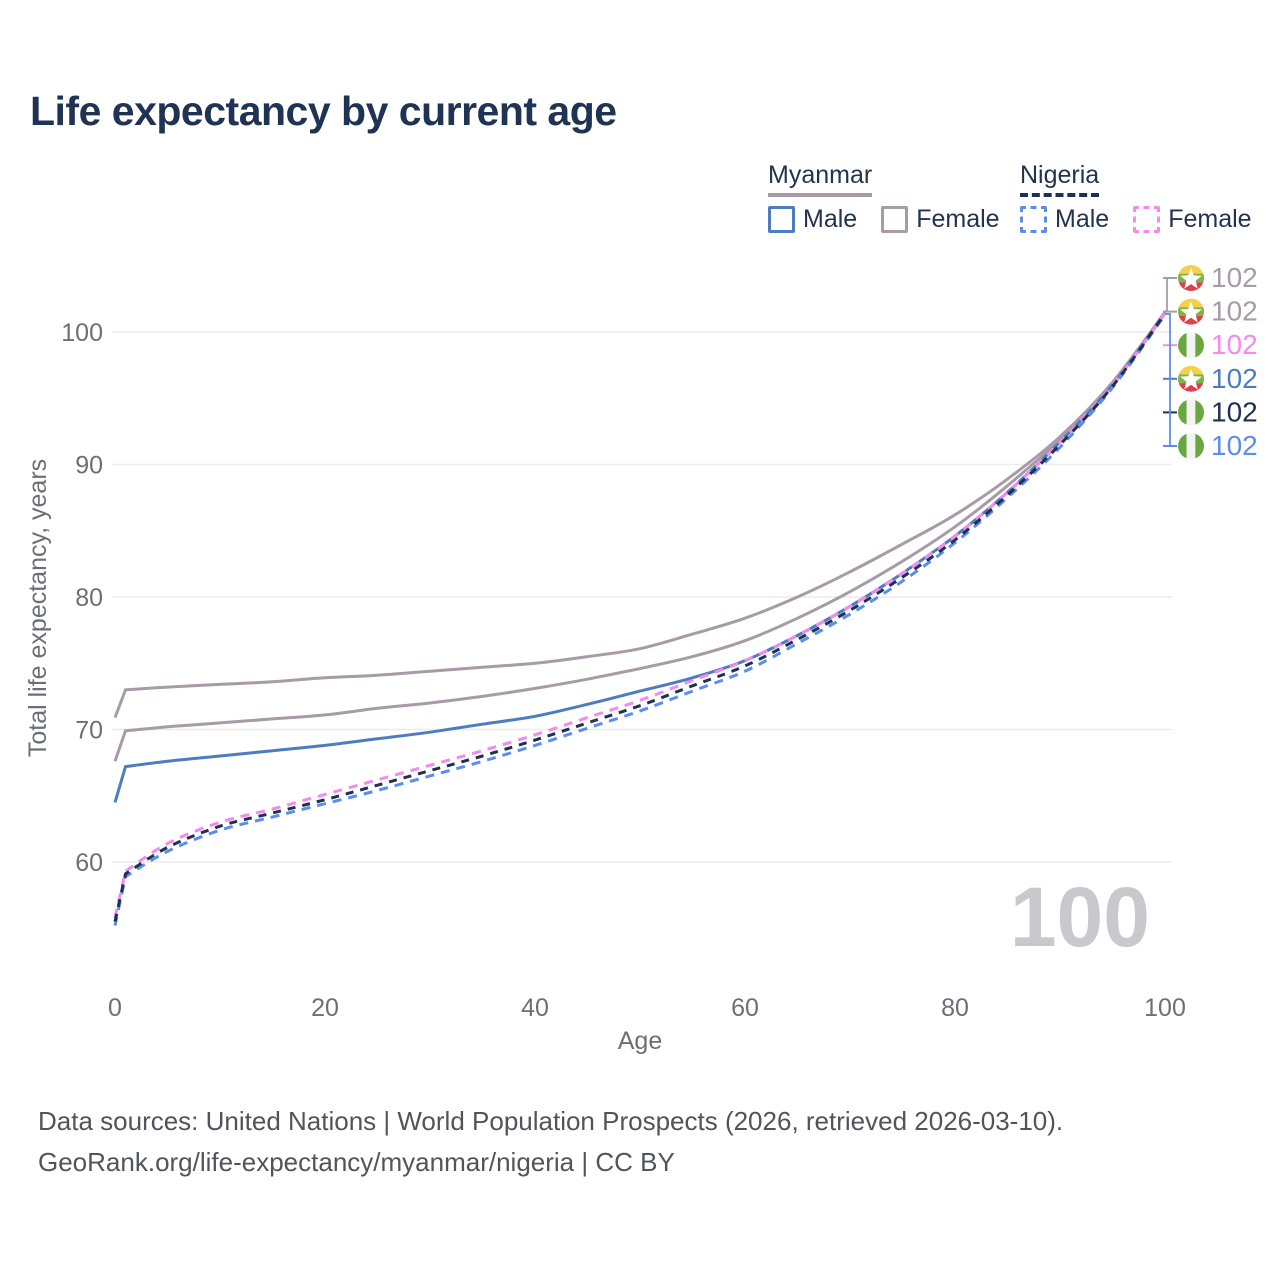 The height and width of the screenshot is (1280, 1280). Describe the element at coordinates (1234, 277) in the screenshot. I see `end-value-label-myanmar-female: 102` at that location.